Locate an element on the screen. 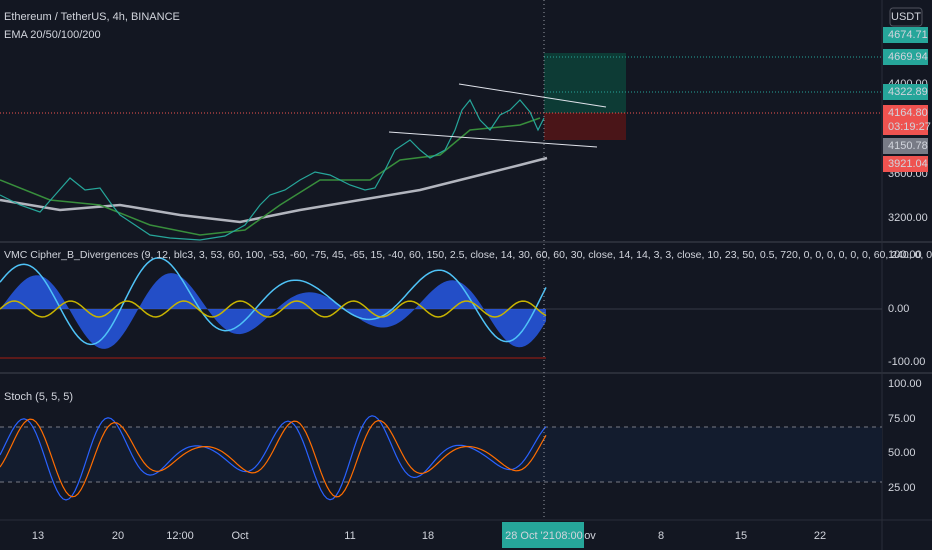 The width and height of the screenshot is (932, 550). vmc-tick: -100.00 is located at coordinates (906, 362).